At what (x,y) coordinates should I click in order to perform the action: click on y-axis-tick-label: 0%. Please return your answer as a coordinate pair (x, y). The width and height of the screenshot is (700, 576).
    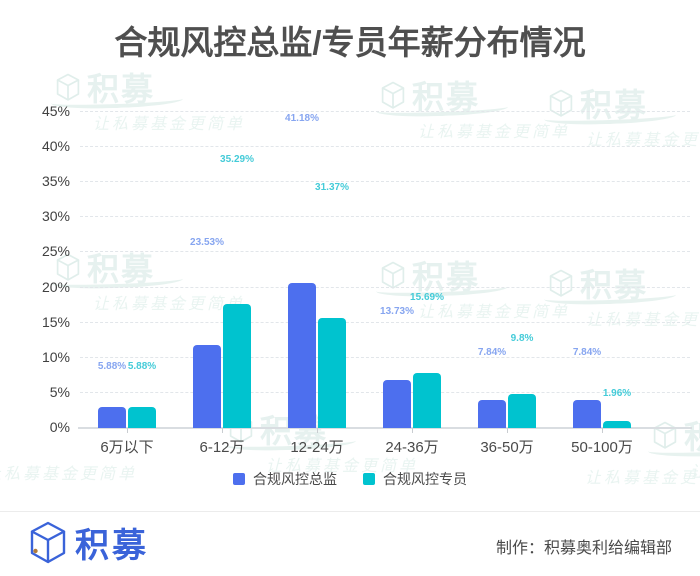
    Looking at the image, I should click on (59, 427).